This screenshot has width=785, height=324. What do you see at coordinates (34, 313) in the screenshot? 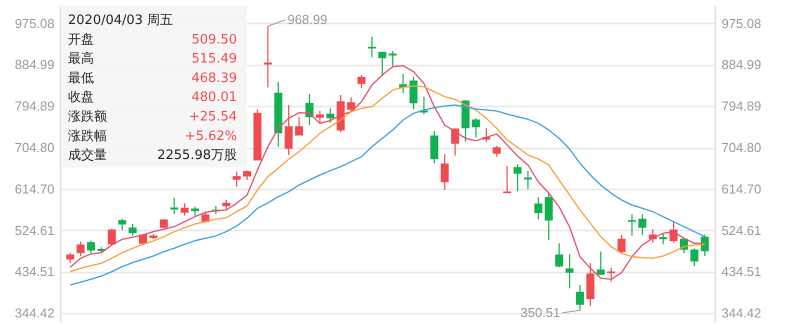
I see `y-tick-label: 344.42` at bounding box center [34, 313].